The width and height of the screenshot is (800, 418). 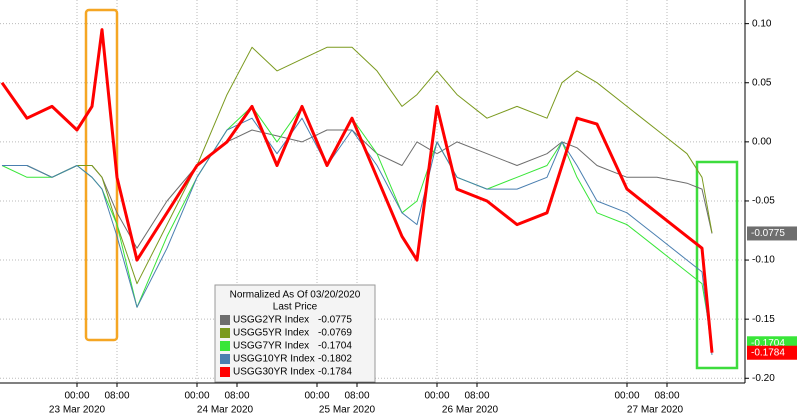 I want to click on y-tick-label: -0.10, so click(x=763, y=260).